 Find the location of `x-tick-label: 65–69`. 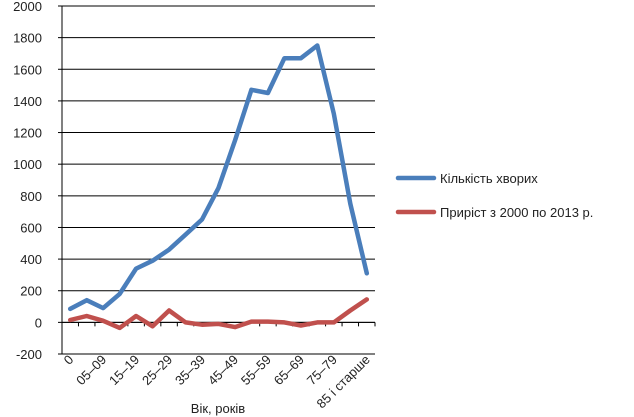

x-tick-label: 65–69 is located at coordinates (289, 370).